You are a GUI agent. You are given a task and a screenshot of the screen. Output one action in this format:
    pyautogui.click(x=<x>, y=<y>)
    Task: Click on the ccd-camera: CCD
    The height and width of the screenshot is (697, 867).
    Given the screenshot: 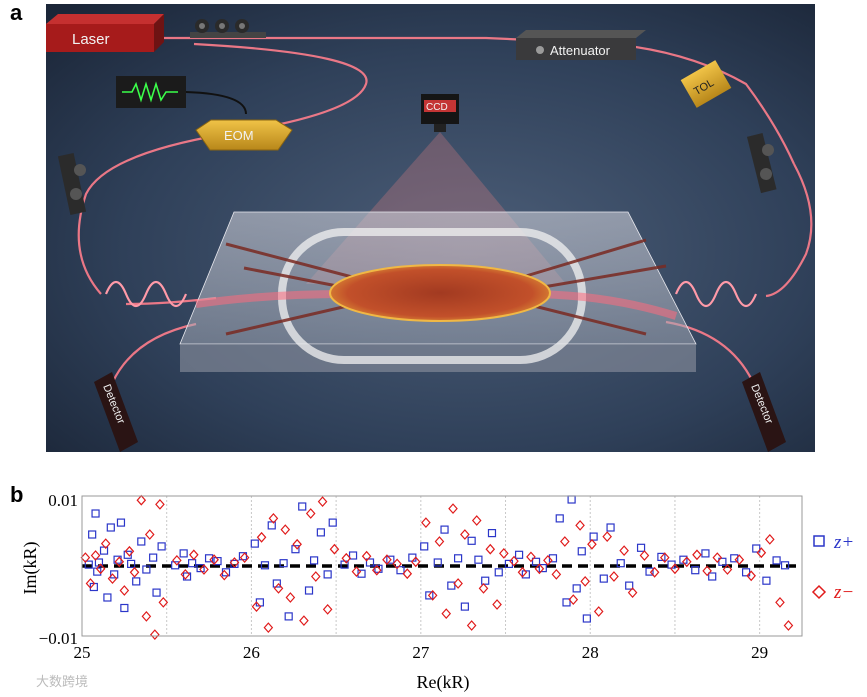 What is the action you would take?
    pyautogui.click(x=440, y=113)
    